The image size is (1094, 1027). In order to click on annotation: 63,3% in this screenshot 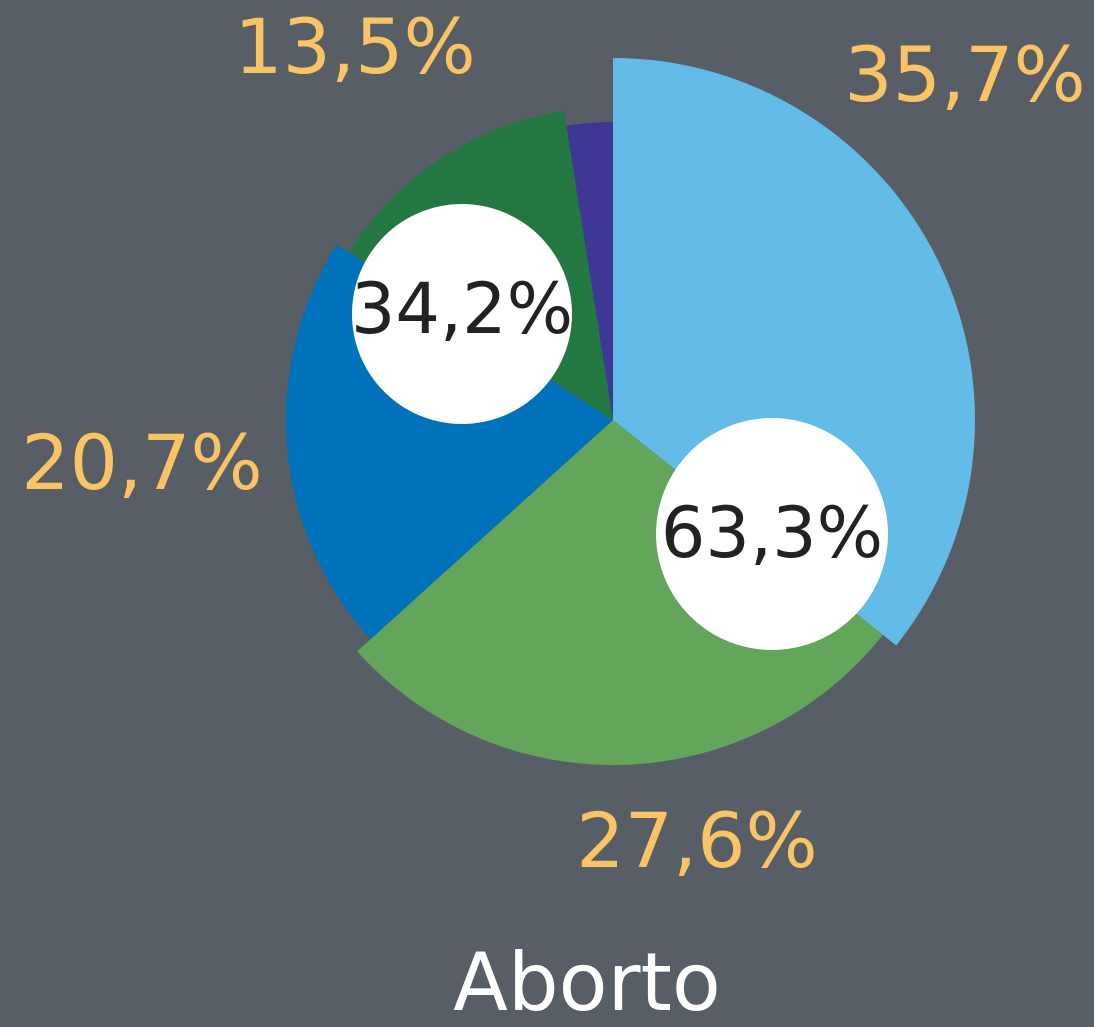, I will do `click(772, 533)`.